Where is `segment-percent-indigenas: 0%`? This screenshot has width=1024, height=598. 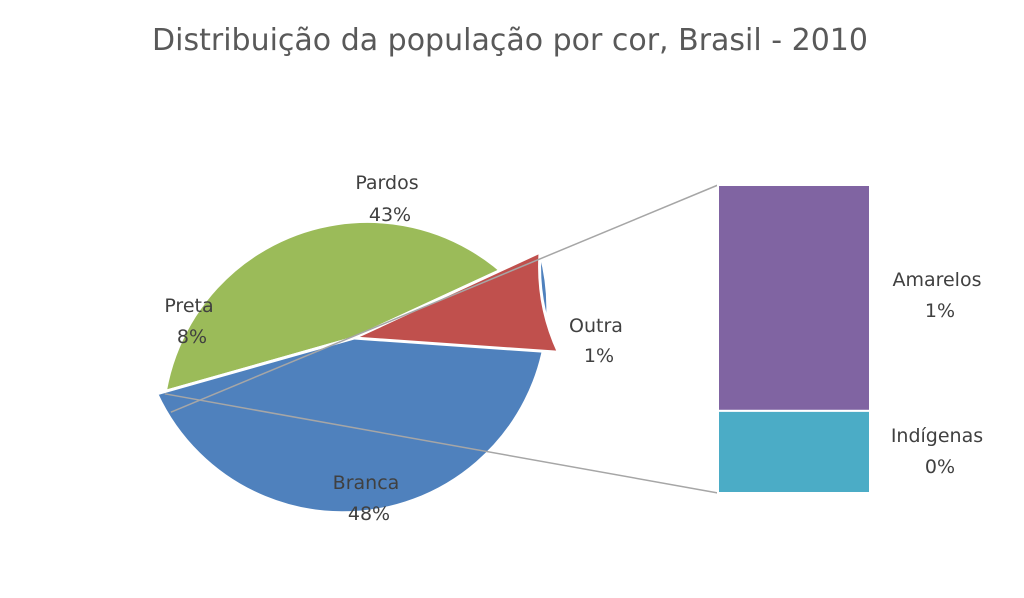 segment-percent-indigenas: 0% is located at coordinates (940, 467).